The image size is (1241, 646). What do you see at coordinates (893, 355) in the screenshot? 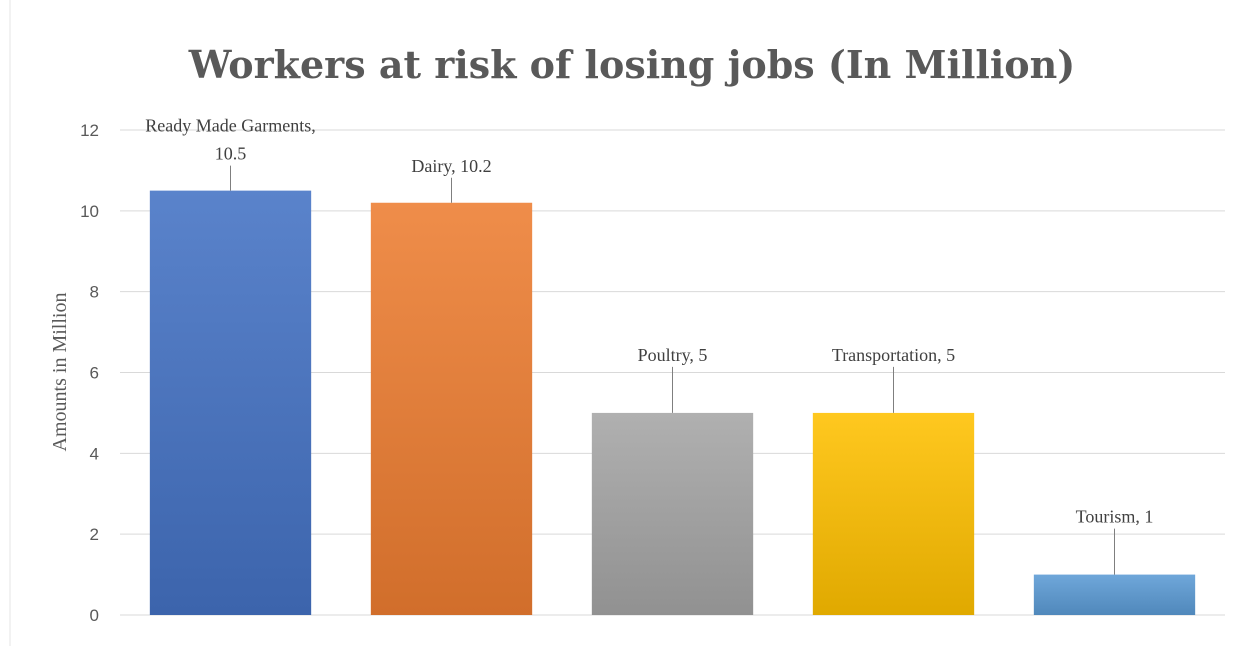
I see `data-label-transportation: Transportation, 5` at bounding box center [893, 355].